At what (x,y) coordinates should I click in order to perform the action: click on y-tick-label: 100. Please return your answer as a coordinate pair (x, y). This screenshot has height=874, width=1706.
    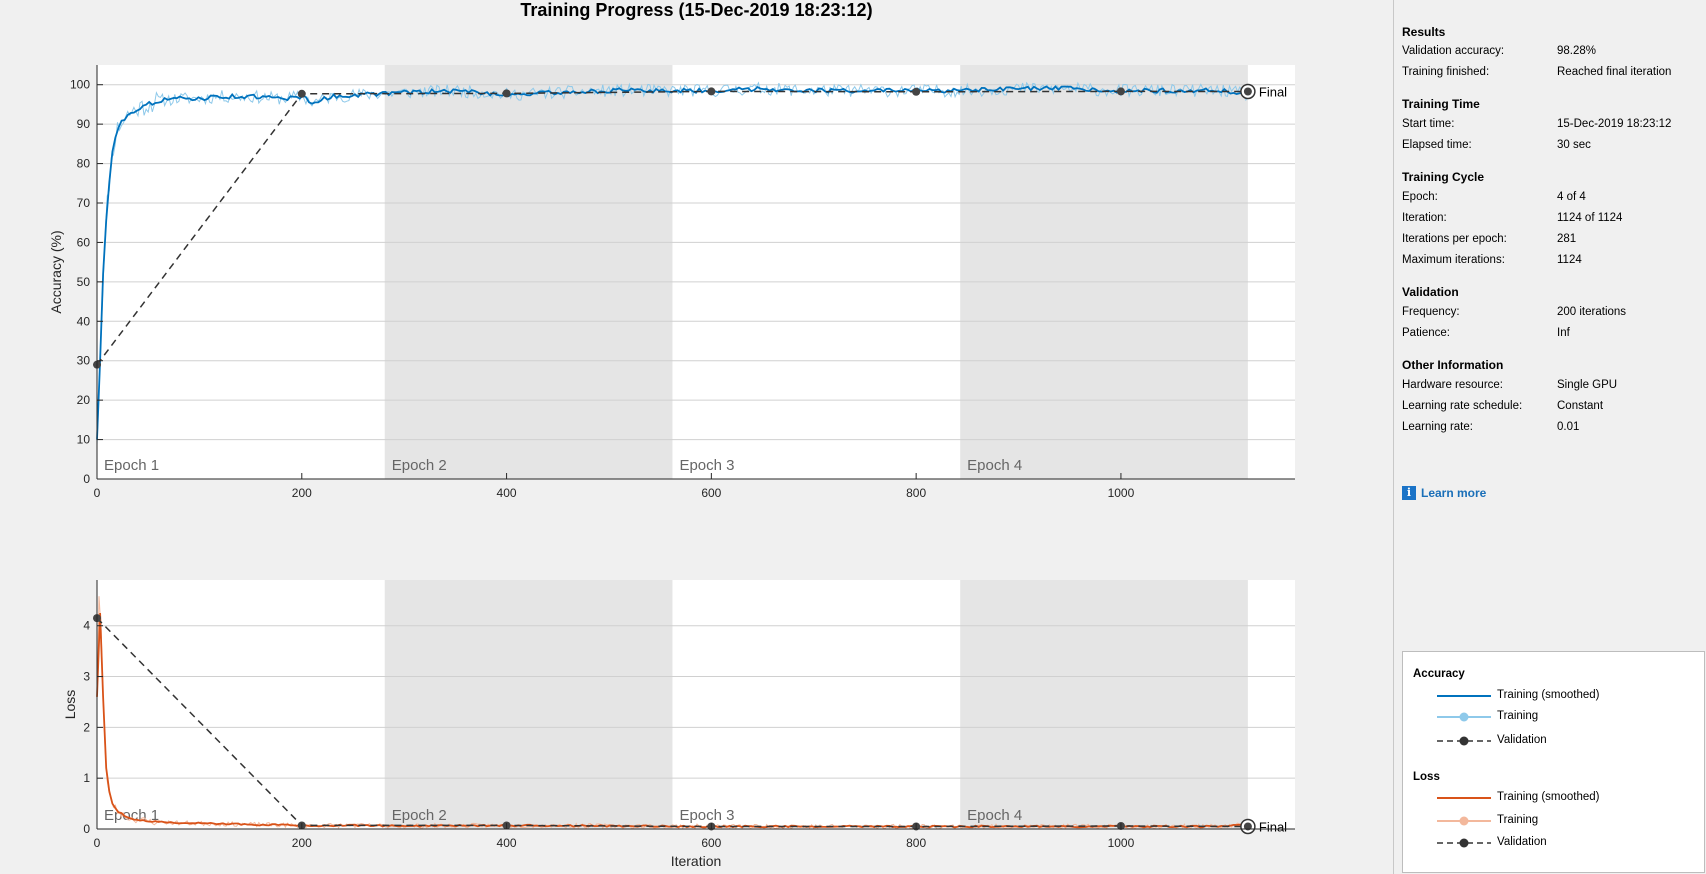
    Looking at the image, I should click on (80, 85).